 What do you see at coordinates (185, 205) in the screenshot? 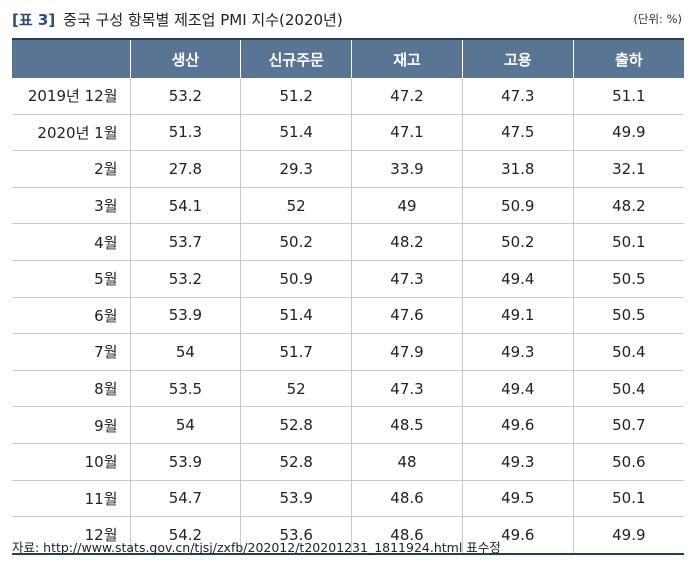
I see `table-cell: 54.1` at bounding box center [185, 205].